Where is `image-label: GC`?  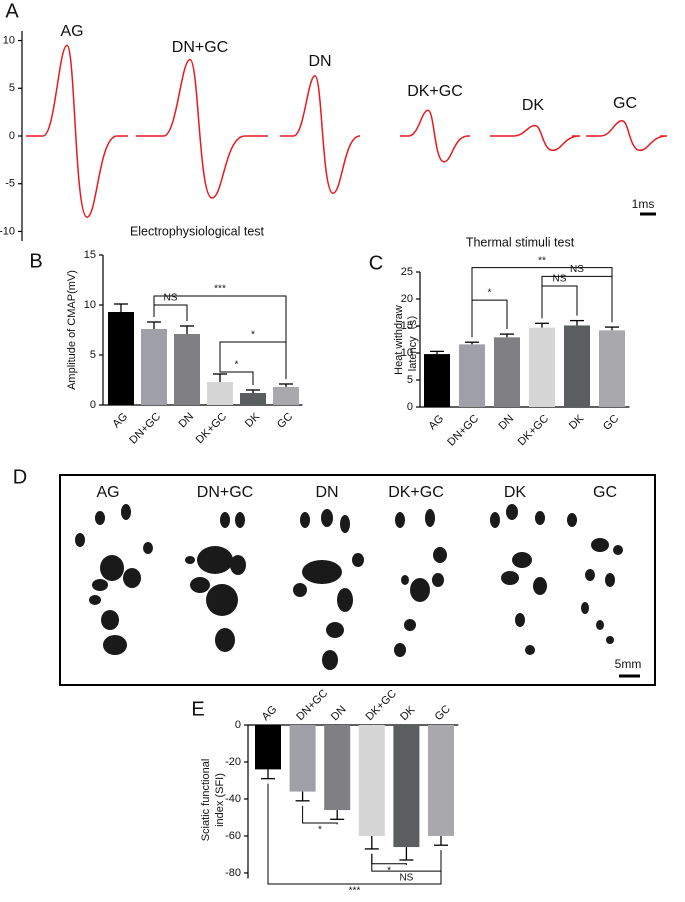 image-label: GC is located at coordinates (605, 492).